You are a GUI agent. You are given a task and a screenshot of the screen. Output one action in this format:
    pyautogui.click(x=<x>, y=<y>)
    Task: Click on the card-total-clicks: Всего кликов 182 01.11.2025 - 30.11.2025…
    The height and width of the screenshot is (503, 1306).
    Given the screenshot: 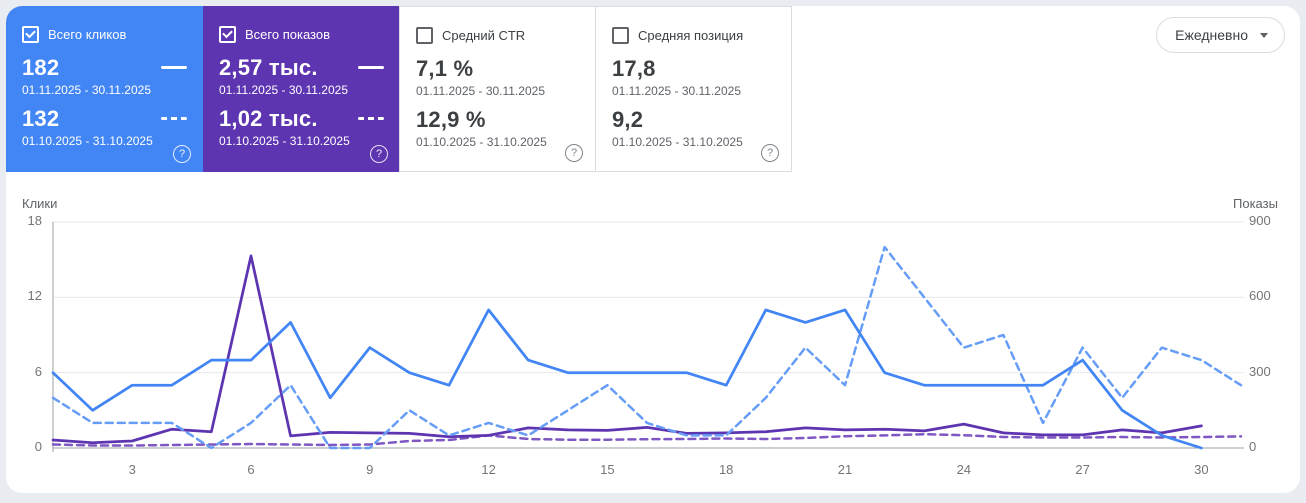 What is the action you would take?
    pyautogui.click(x=104, y=89)
    